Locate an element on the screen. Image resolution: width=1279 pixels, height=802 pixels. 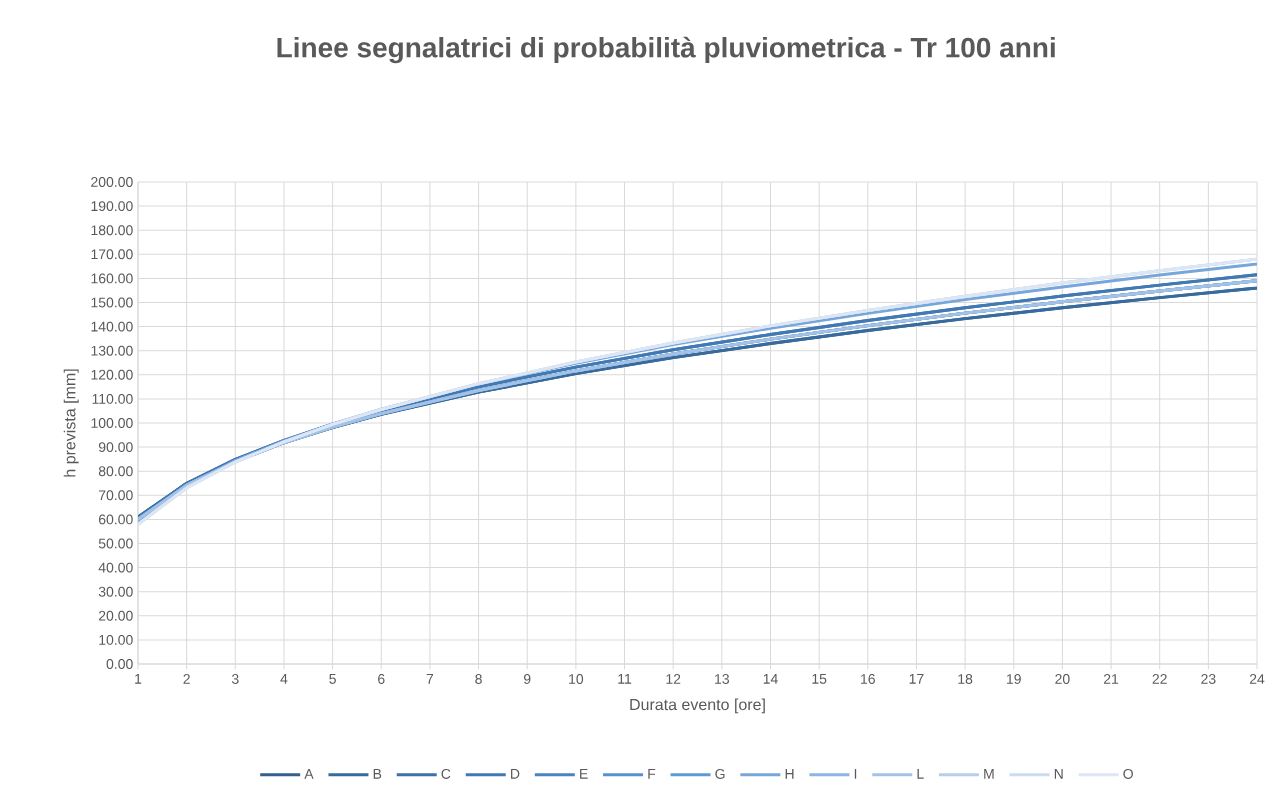
legend-label: N is located at coordinates (1058, 774).